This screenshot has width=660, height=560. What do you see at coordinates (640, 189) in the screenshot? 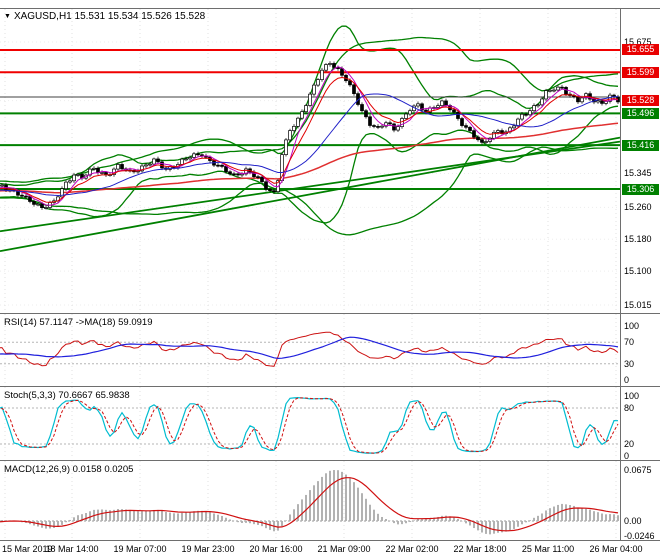
I see `price-level-label-15306: 15.306` at bounding box center [640, 189].